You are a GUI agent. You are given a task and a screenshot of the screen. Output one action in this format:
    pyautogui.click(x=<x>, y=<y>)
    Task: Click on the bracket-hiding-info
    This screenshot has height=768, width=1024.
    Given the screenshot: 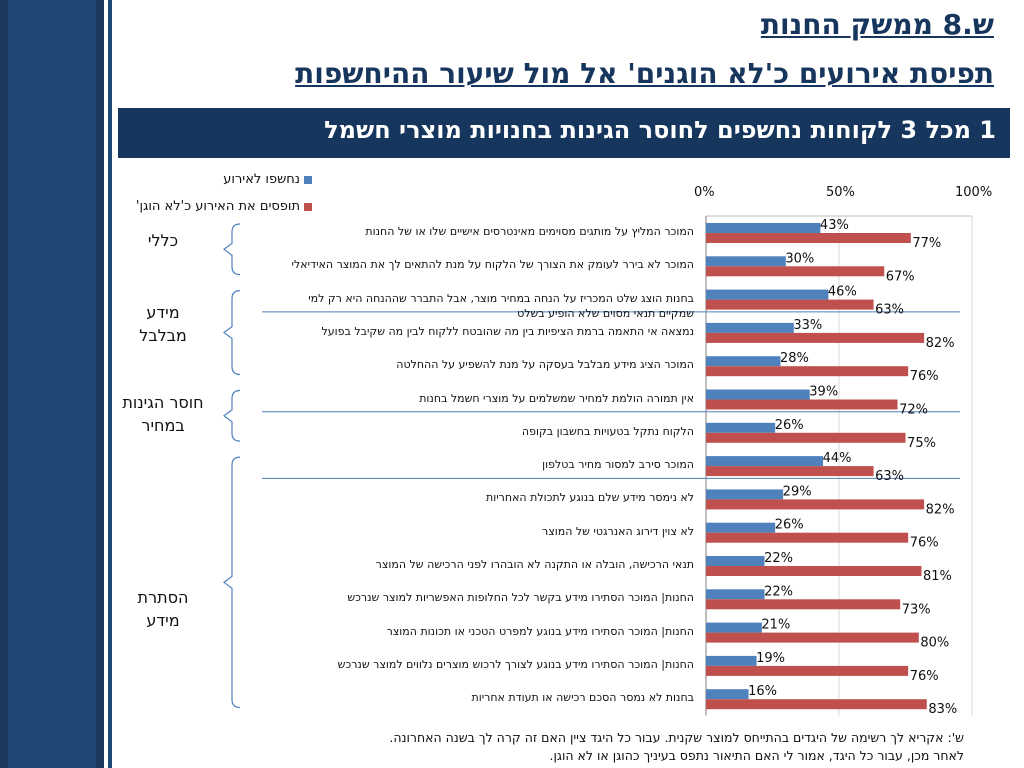 What is the action you would take?
    pyautogui.click(x=232, y=582)
    